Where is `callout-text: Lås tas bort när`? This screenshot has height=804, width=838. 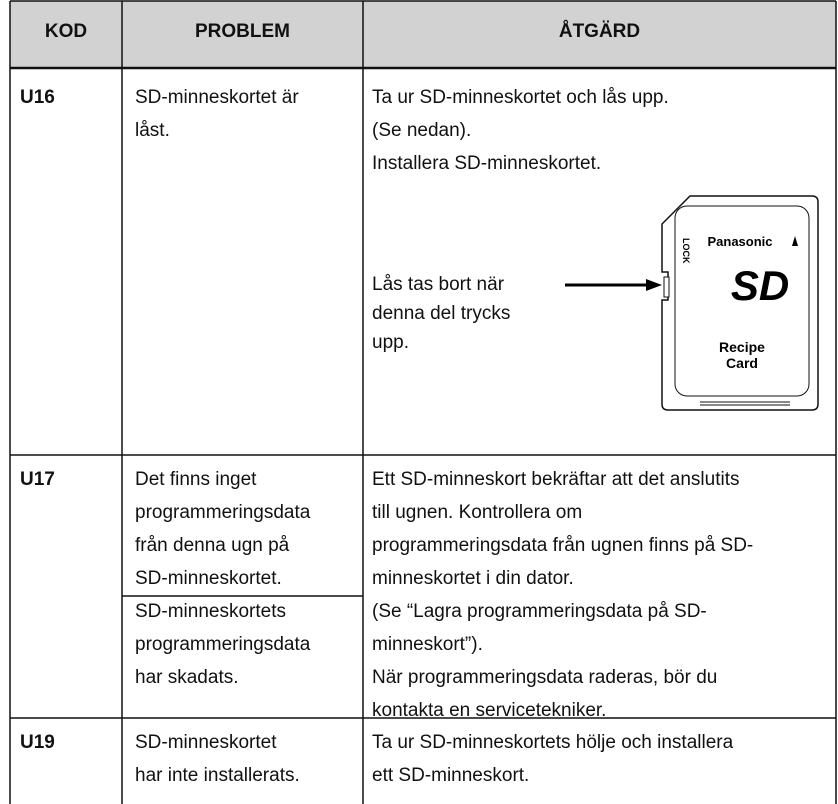 callout-text: Lås tas bort när is located at coordinates (438, 284).